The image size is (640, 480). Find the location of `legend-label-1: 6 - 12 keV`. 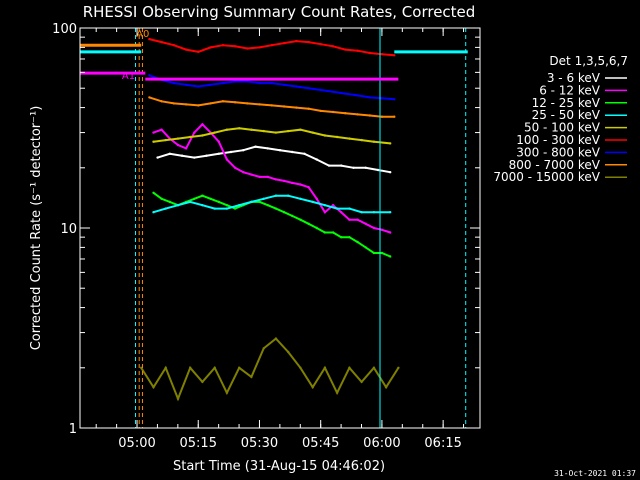

legend-label-1: 6 - 12 keV is located at coordinates (570, 90).